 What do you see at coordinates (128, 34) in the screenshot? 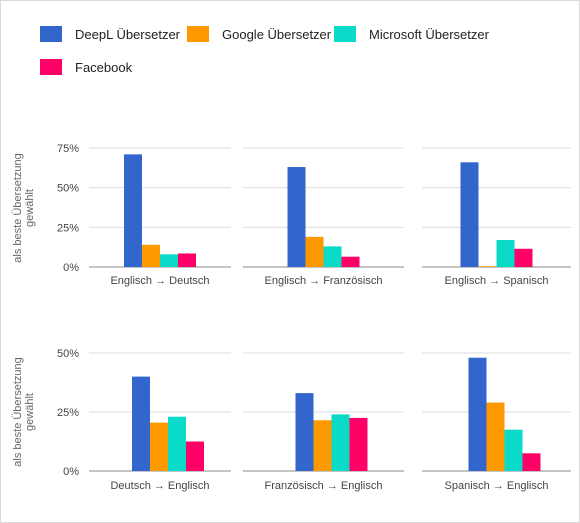
I see `legend-label-deepl: DeepL Übersetzer` at bounding box center [128, 34].